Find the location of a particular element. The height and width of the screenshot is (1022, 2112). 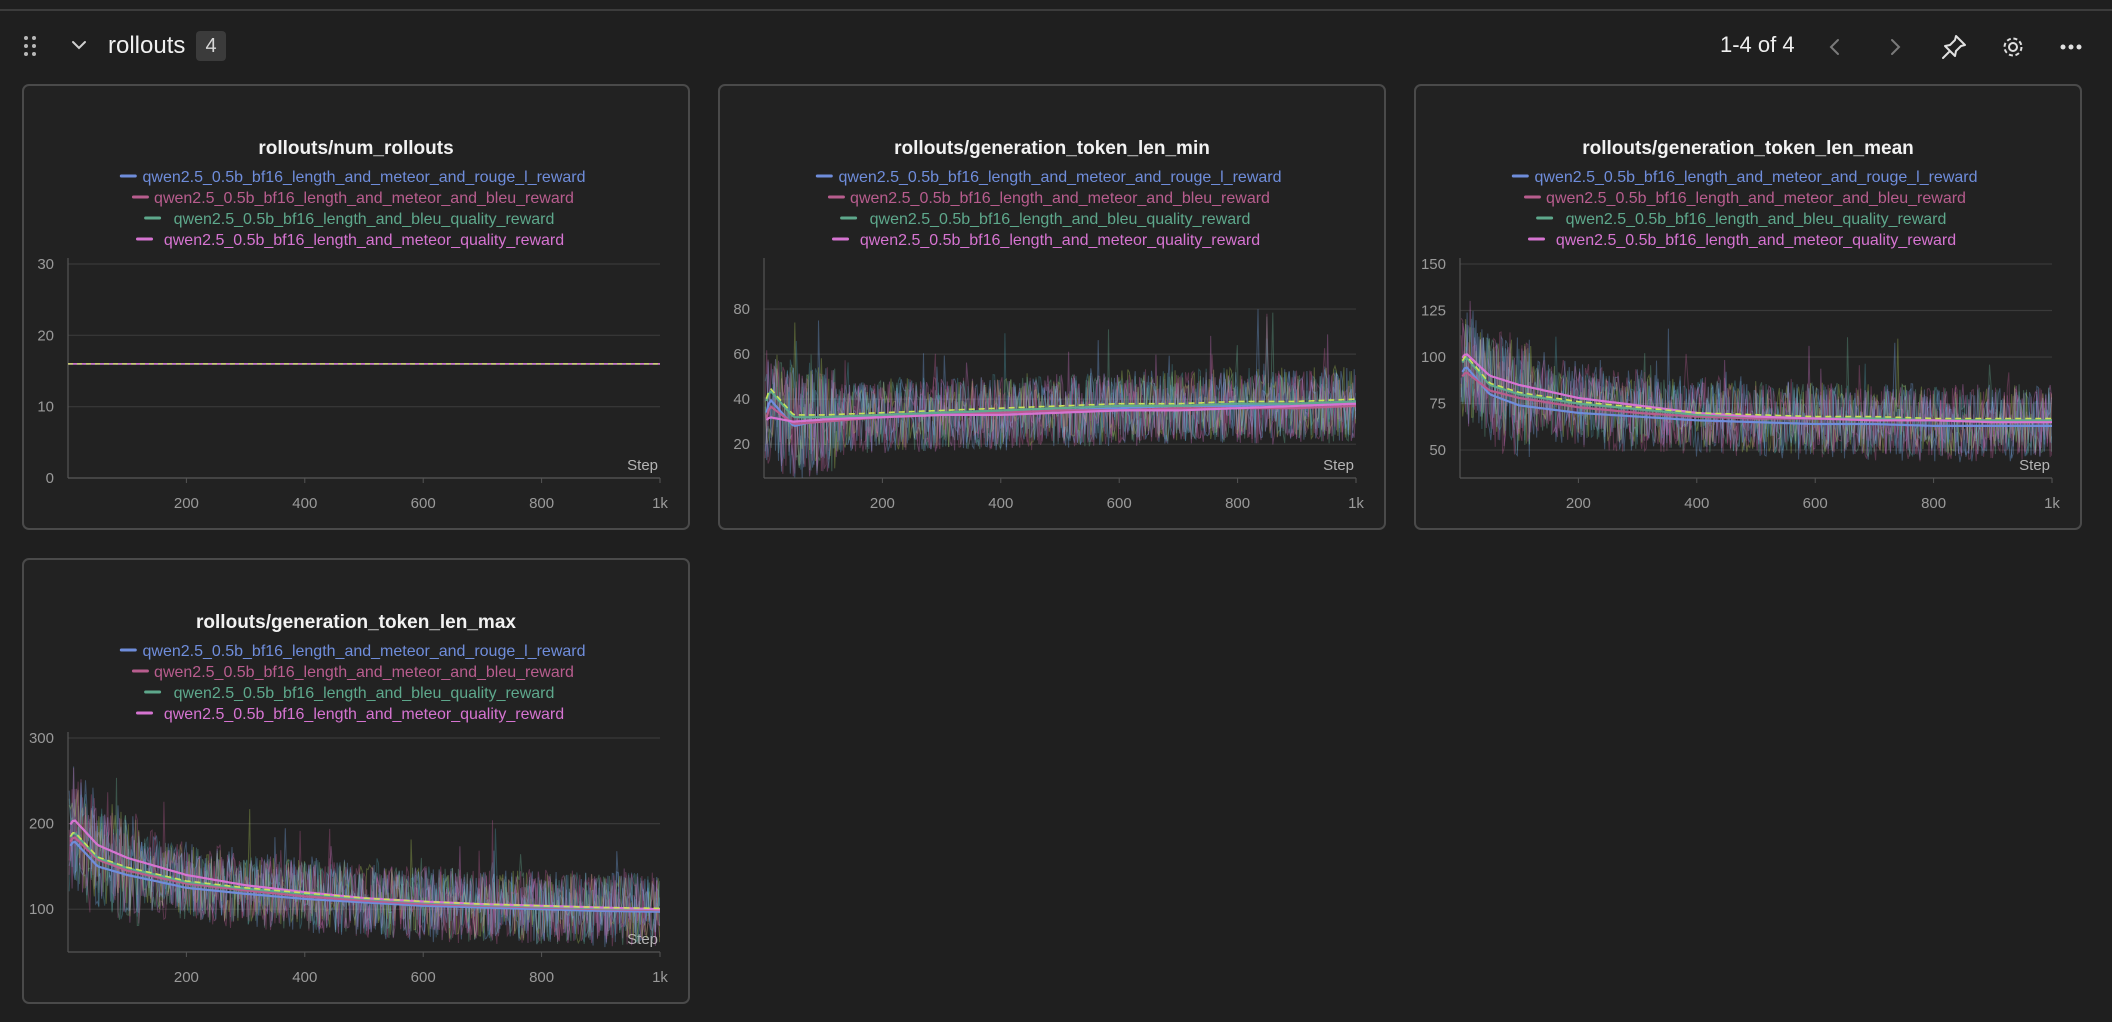

chevron-down-icon is located at coordinates (79, 45).